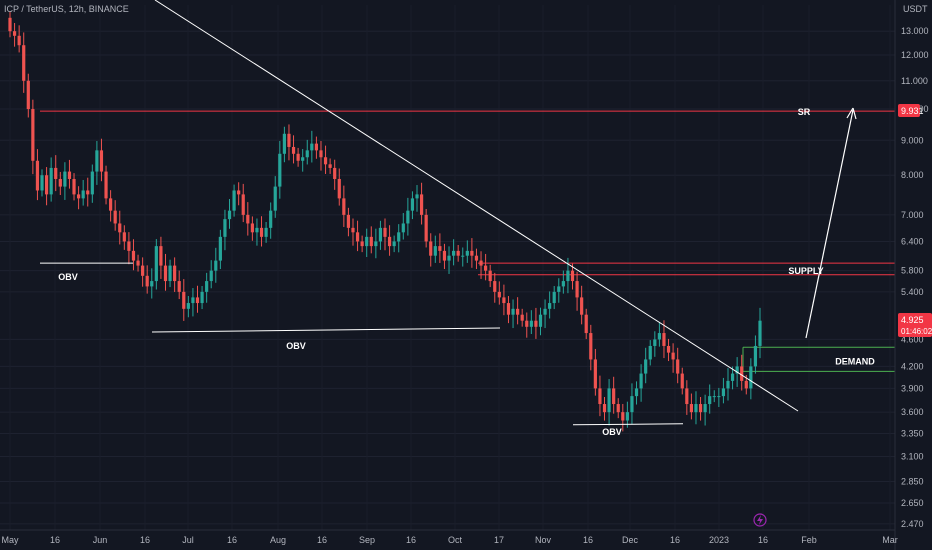 The width and height of the screenshot is (932, 550). Describe the element at coordinates (326, 330) in the screenshot. I see `obv-line` at that location.